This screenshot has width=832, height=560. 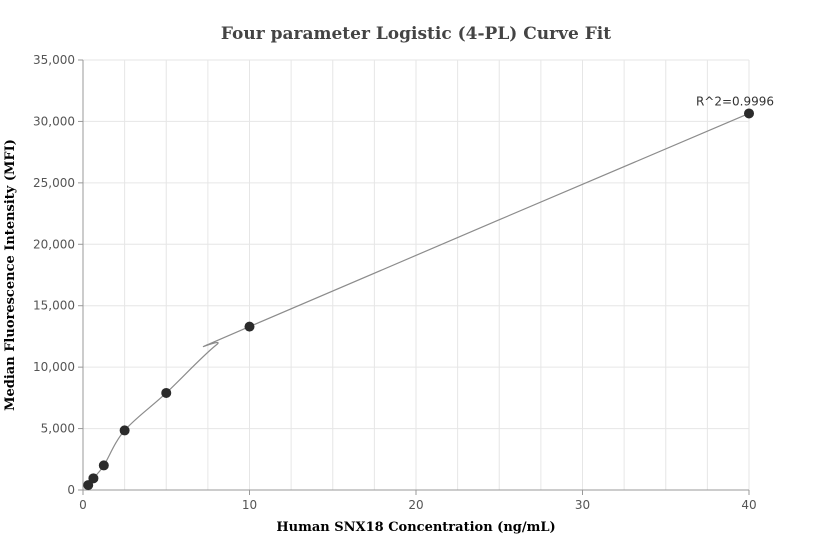 What do you see at coordinates (58, 429) in the screenshot?
I see `y-tick-label: 5,000` at bounding box center [58, 429].